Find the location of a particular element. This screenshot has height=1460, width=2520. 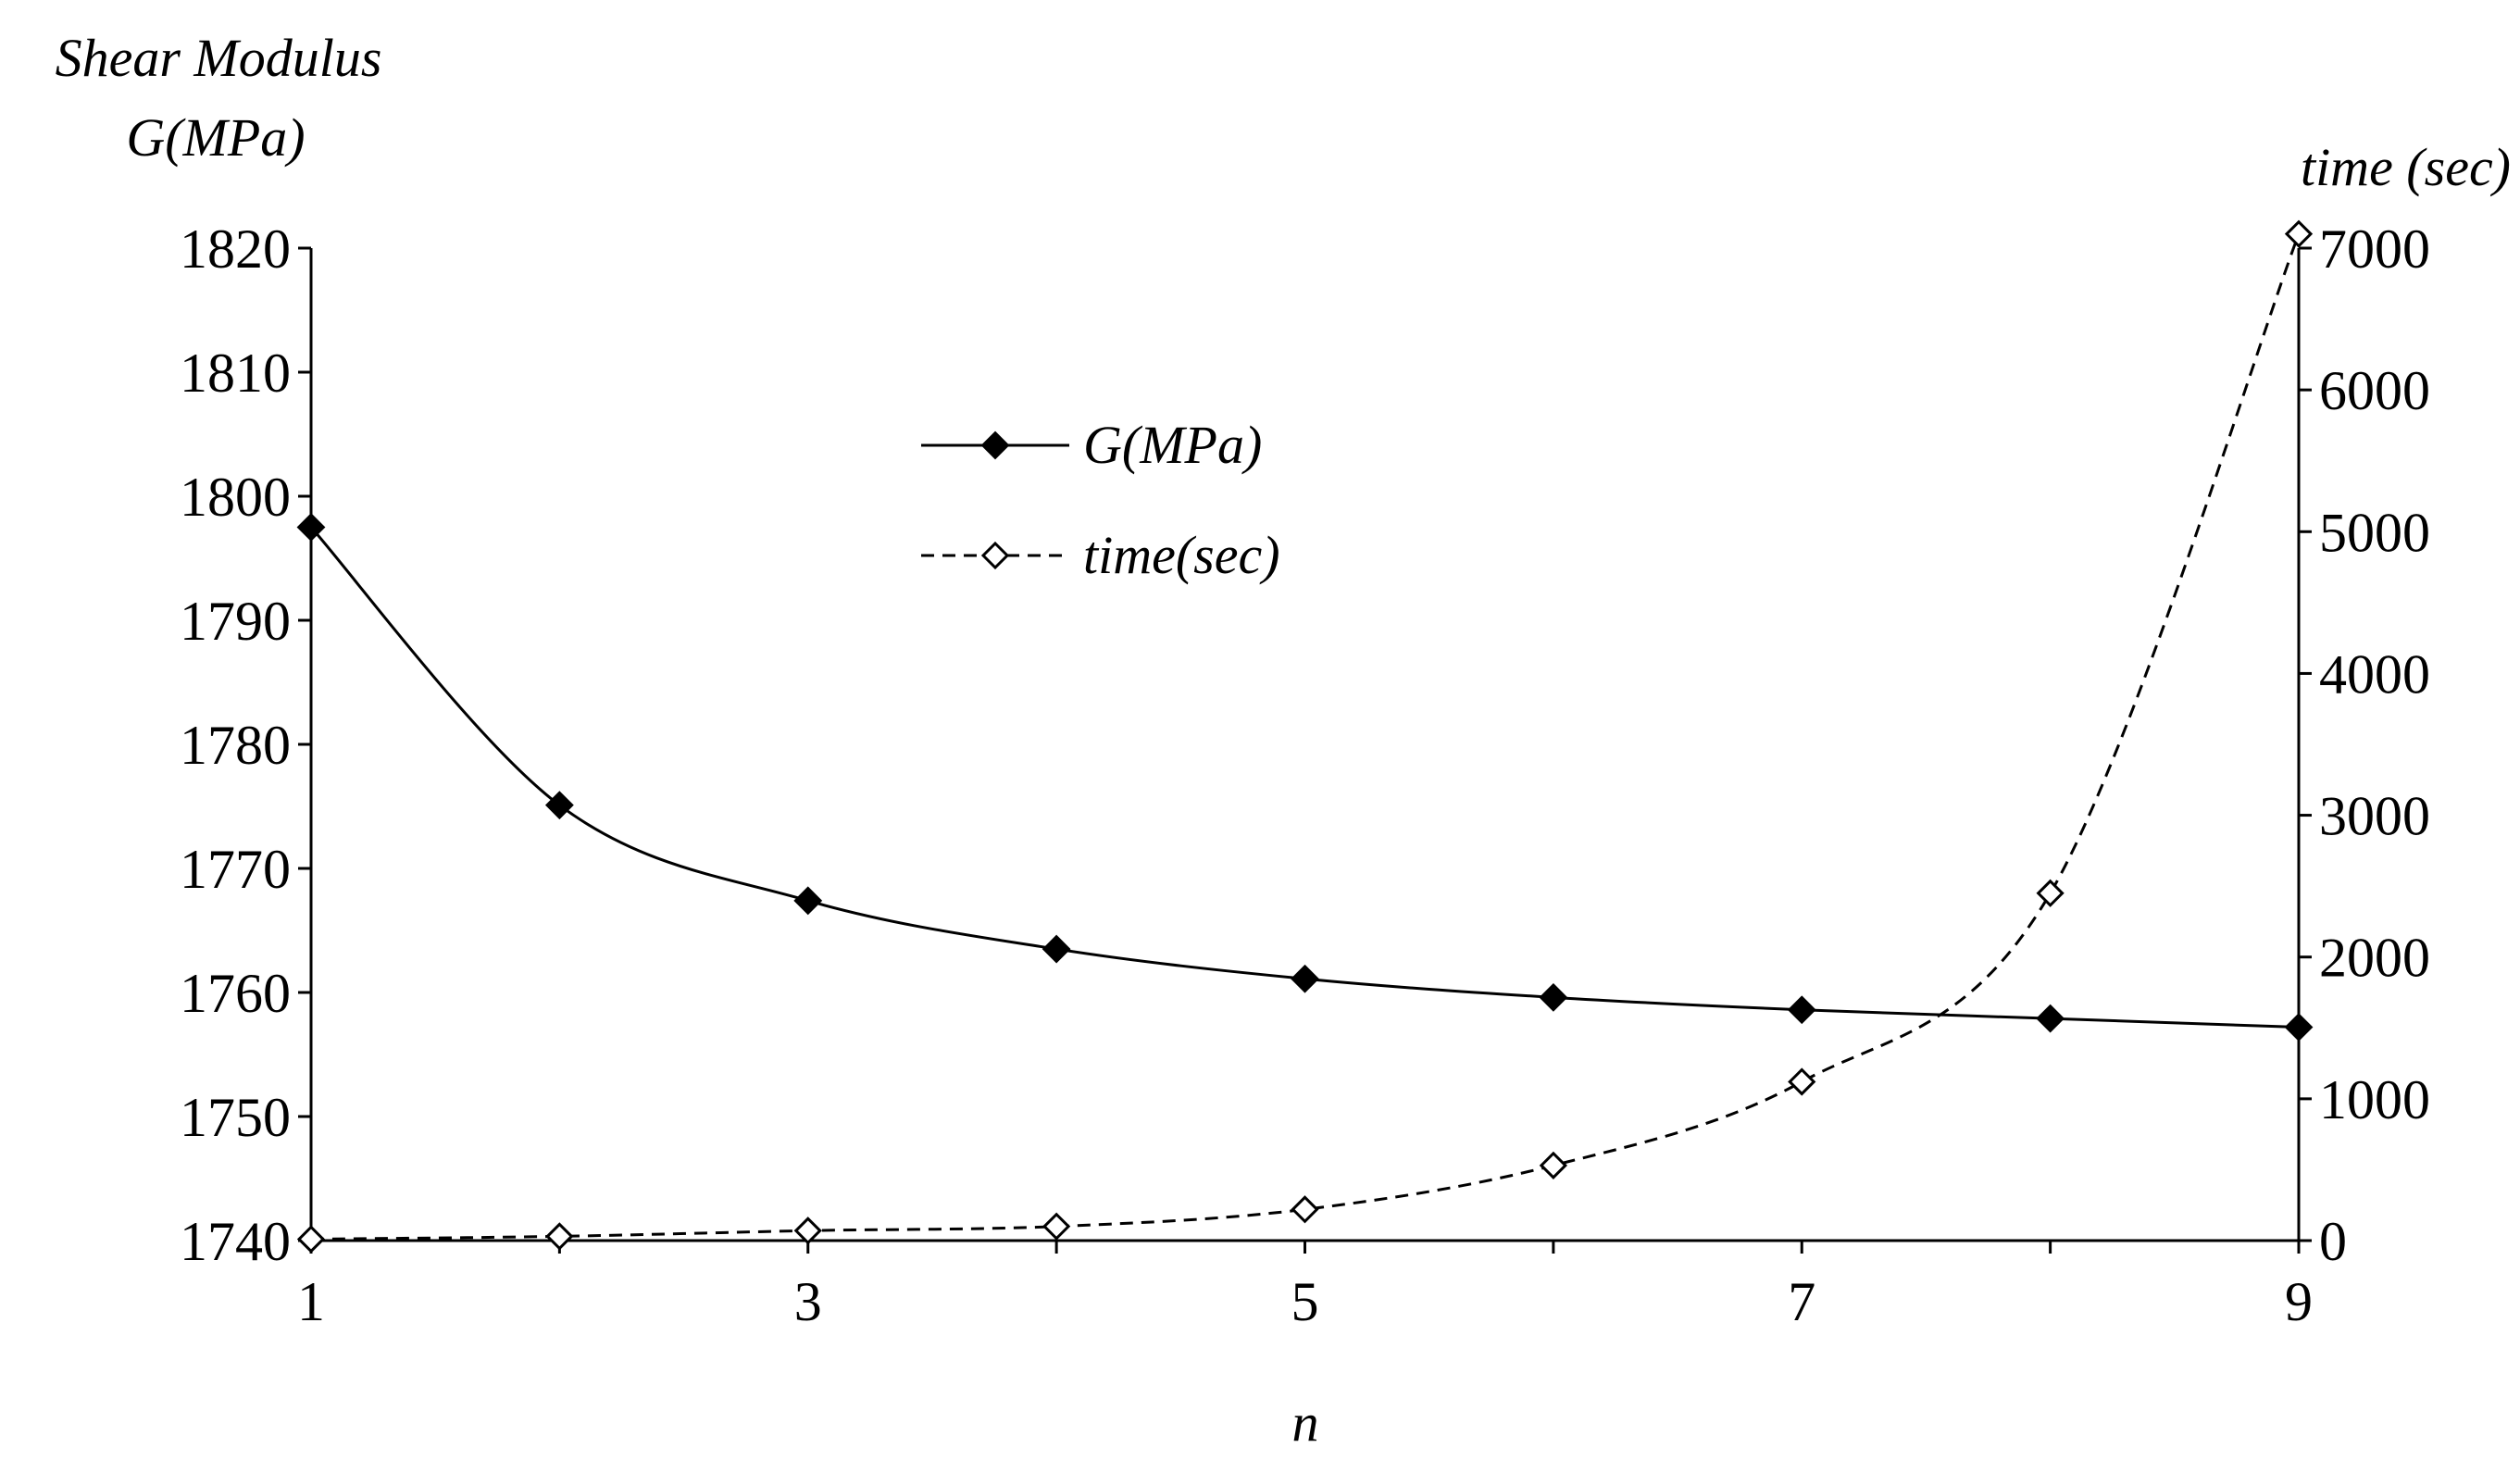

x-tick-label: 7 is located at coordinates (1801, 1301).